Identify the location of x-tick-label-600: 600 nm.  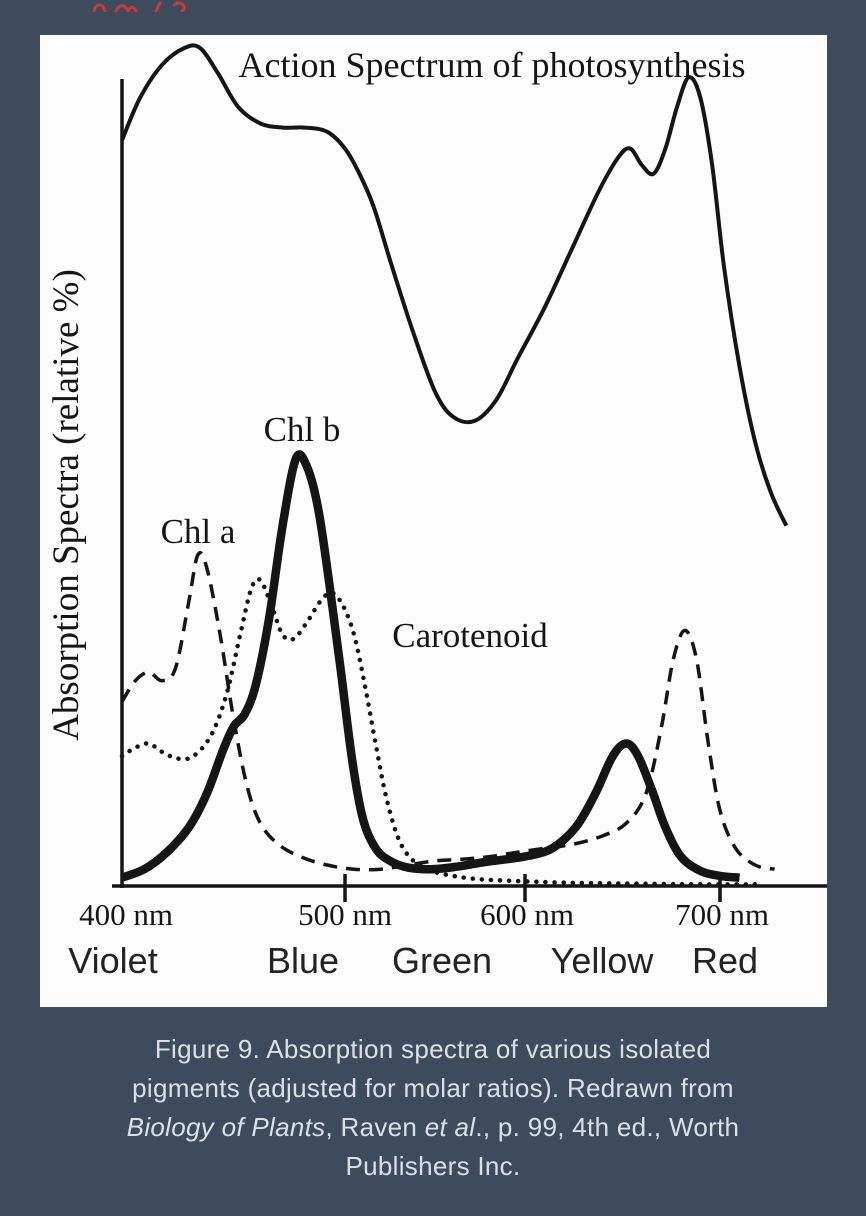
(527, 914).